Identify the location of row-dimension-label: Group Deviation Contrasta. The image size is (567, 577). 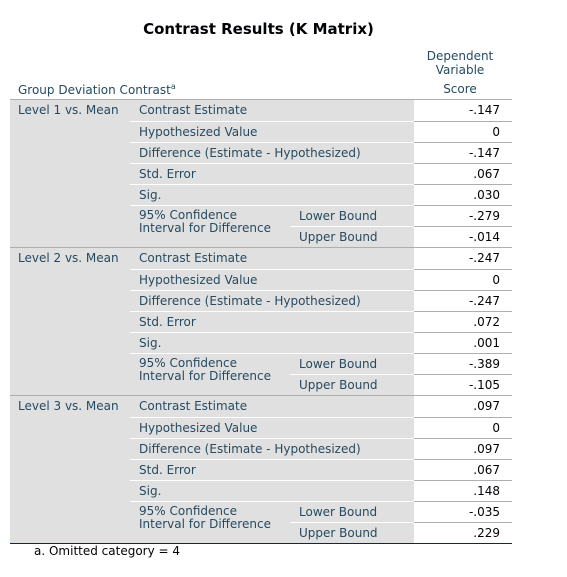
(97, 89).